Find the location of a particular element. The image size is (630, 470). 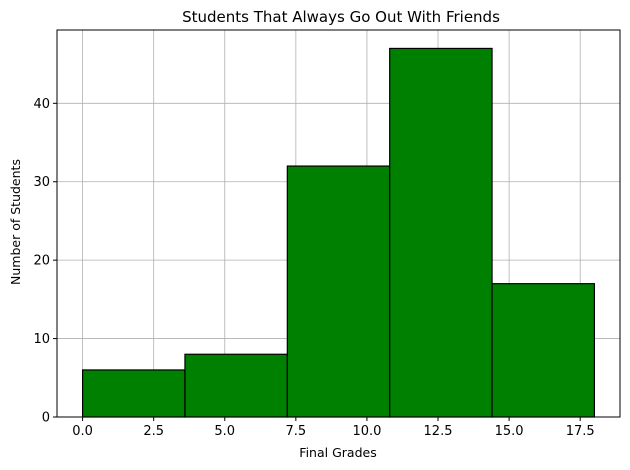

x-tick-label: 2.5 is located at coordinates (153, 431).